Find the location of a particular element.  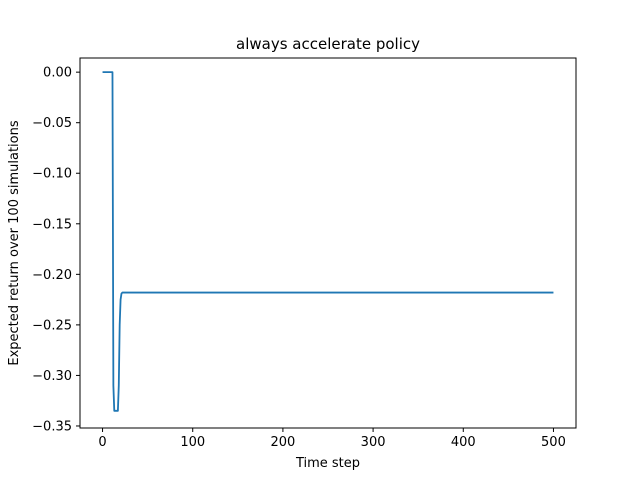

x-tick-label: 0 is located at coordinates (102, 442).